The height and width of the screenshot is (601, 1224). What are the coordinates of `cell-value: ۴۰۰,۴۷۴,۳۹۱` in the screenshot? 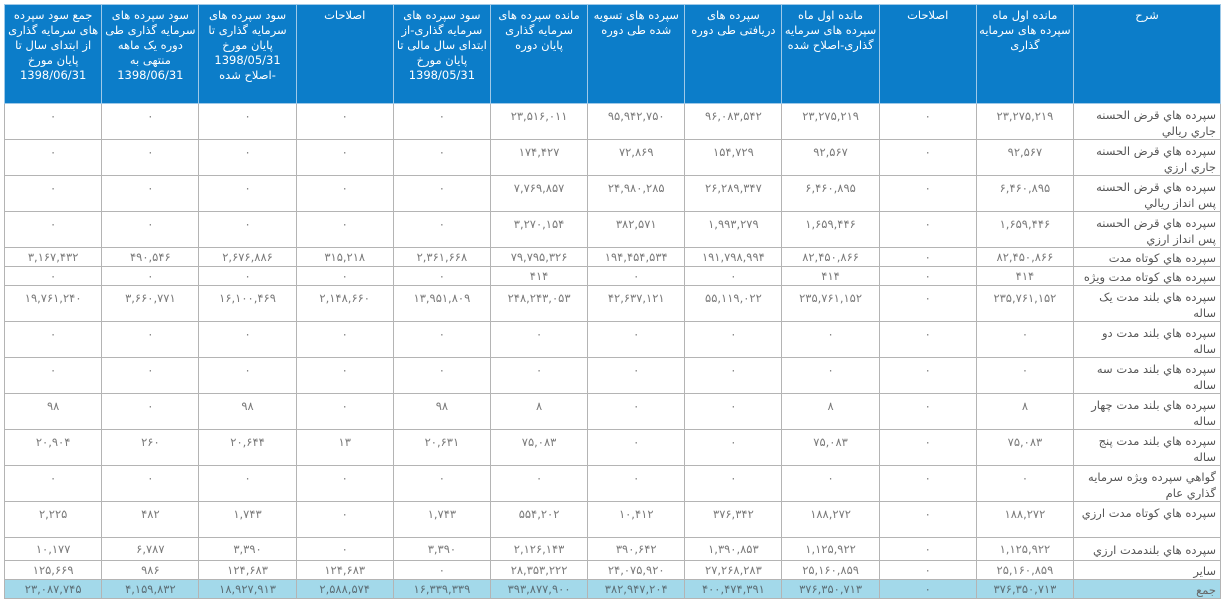 It's located at (733, 589).